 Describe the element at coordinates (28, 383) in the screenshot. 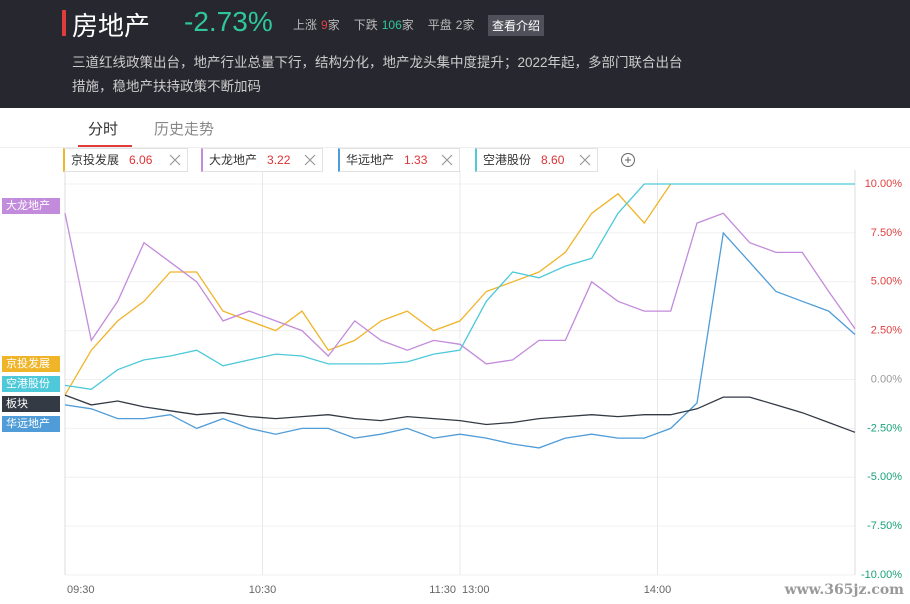

I see `series-tag-label: 空港股份` at that location.